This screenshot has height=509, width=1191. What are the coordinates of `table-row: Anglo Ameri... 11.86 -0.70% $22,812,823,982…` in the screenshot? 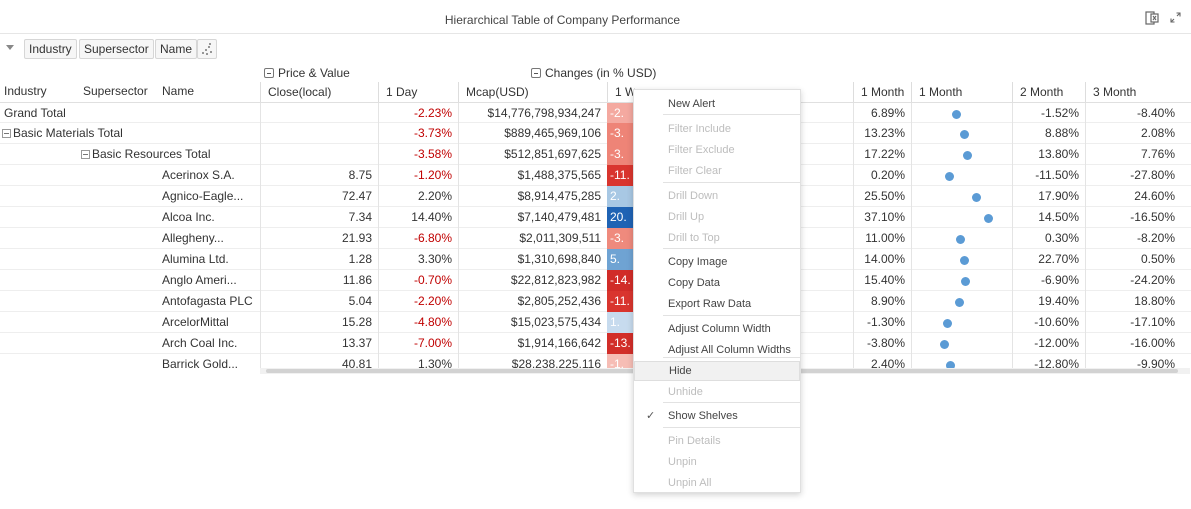 It's located at (595, 280).